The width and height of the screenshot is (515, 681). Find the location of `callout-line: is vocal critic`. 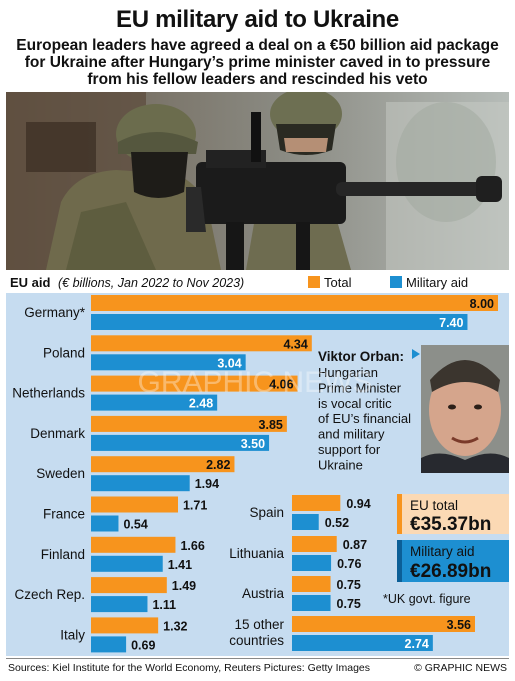

callout-line: is vocal critic is located at coordinates (355, 403).